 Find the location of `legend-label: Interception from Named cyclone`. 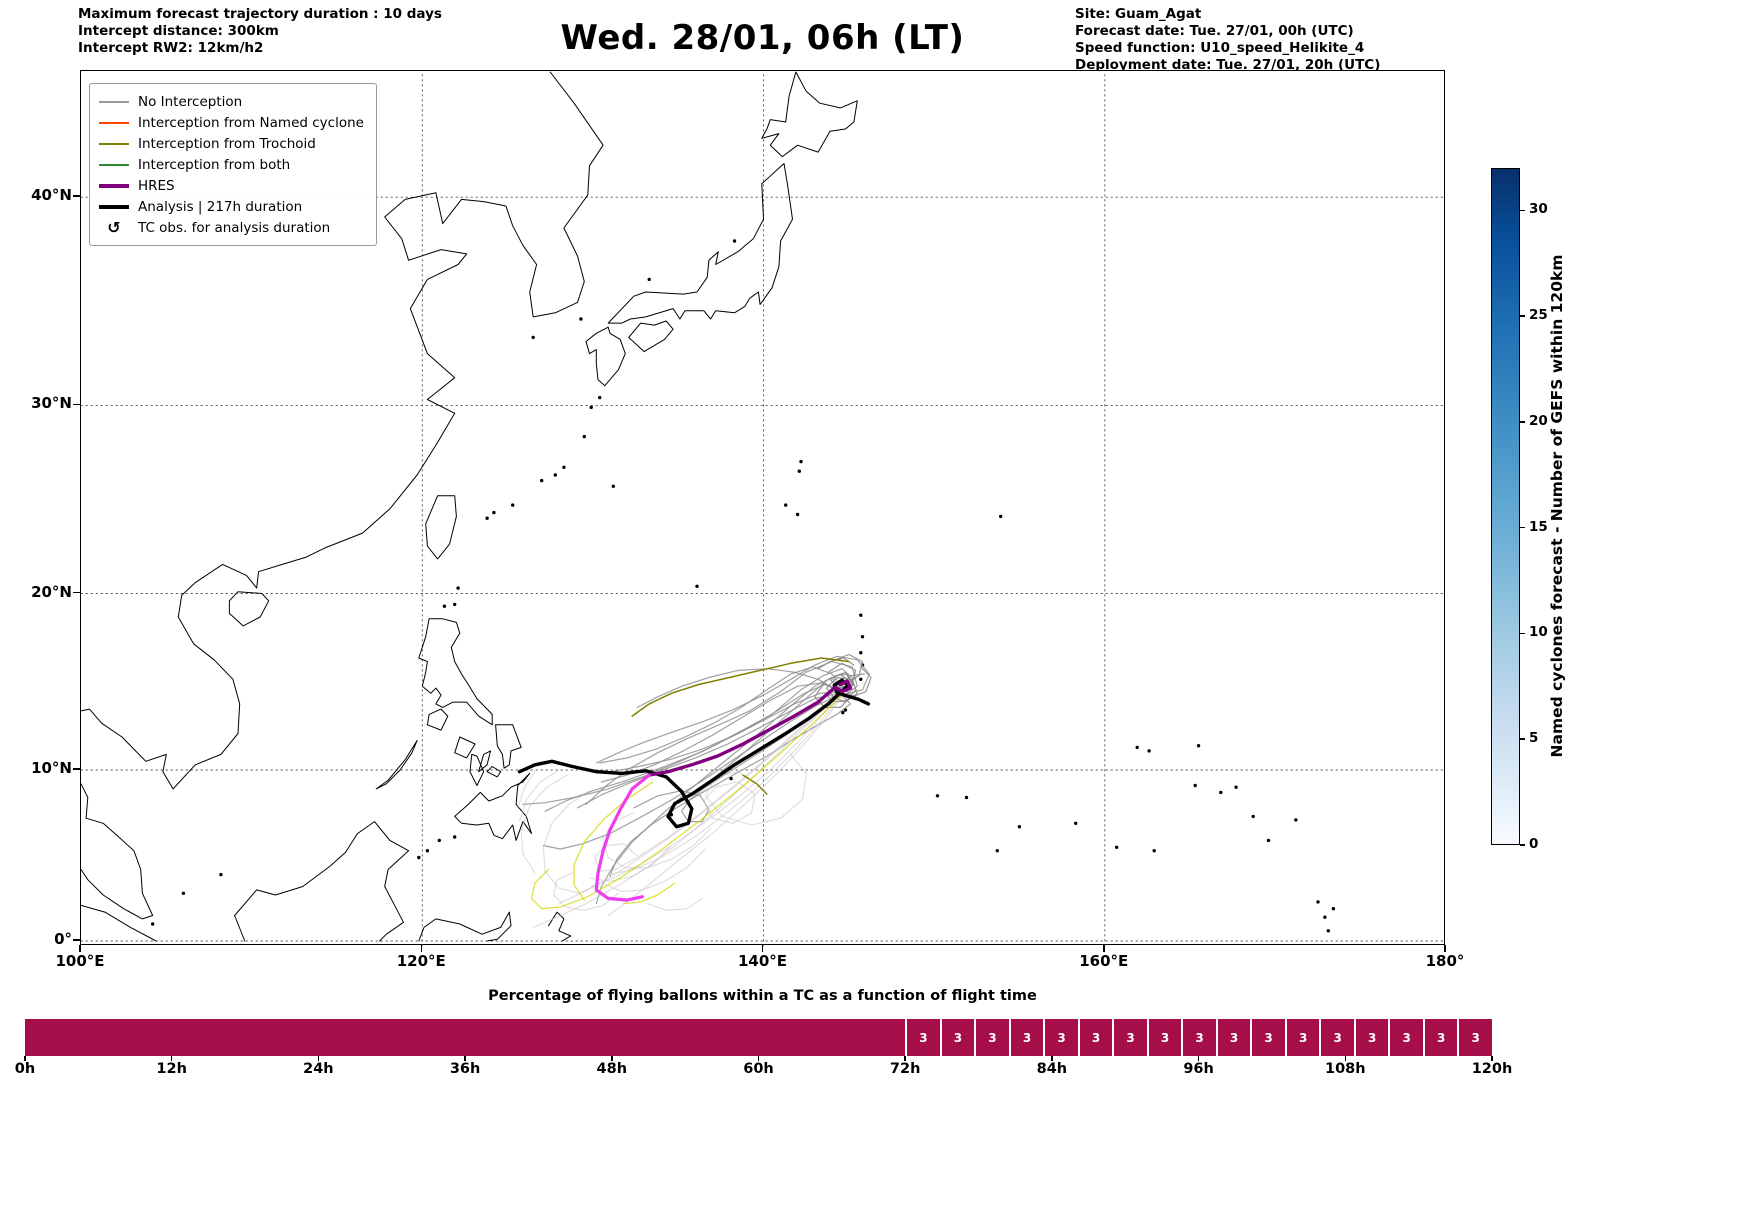

legend-label: Interception from Named cyclone is located at coordinates (251, 122).